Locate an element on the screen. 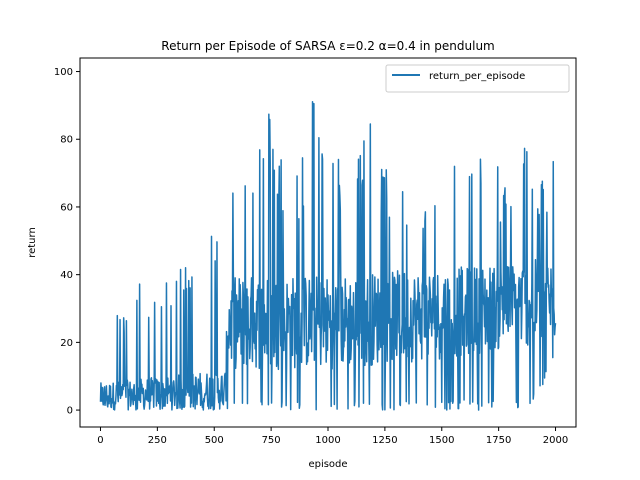 The image size is (640, 480). x-tick-label: 250 is located at coordinates (157, 440).